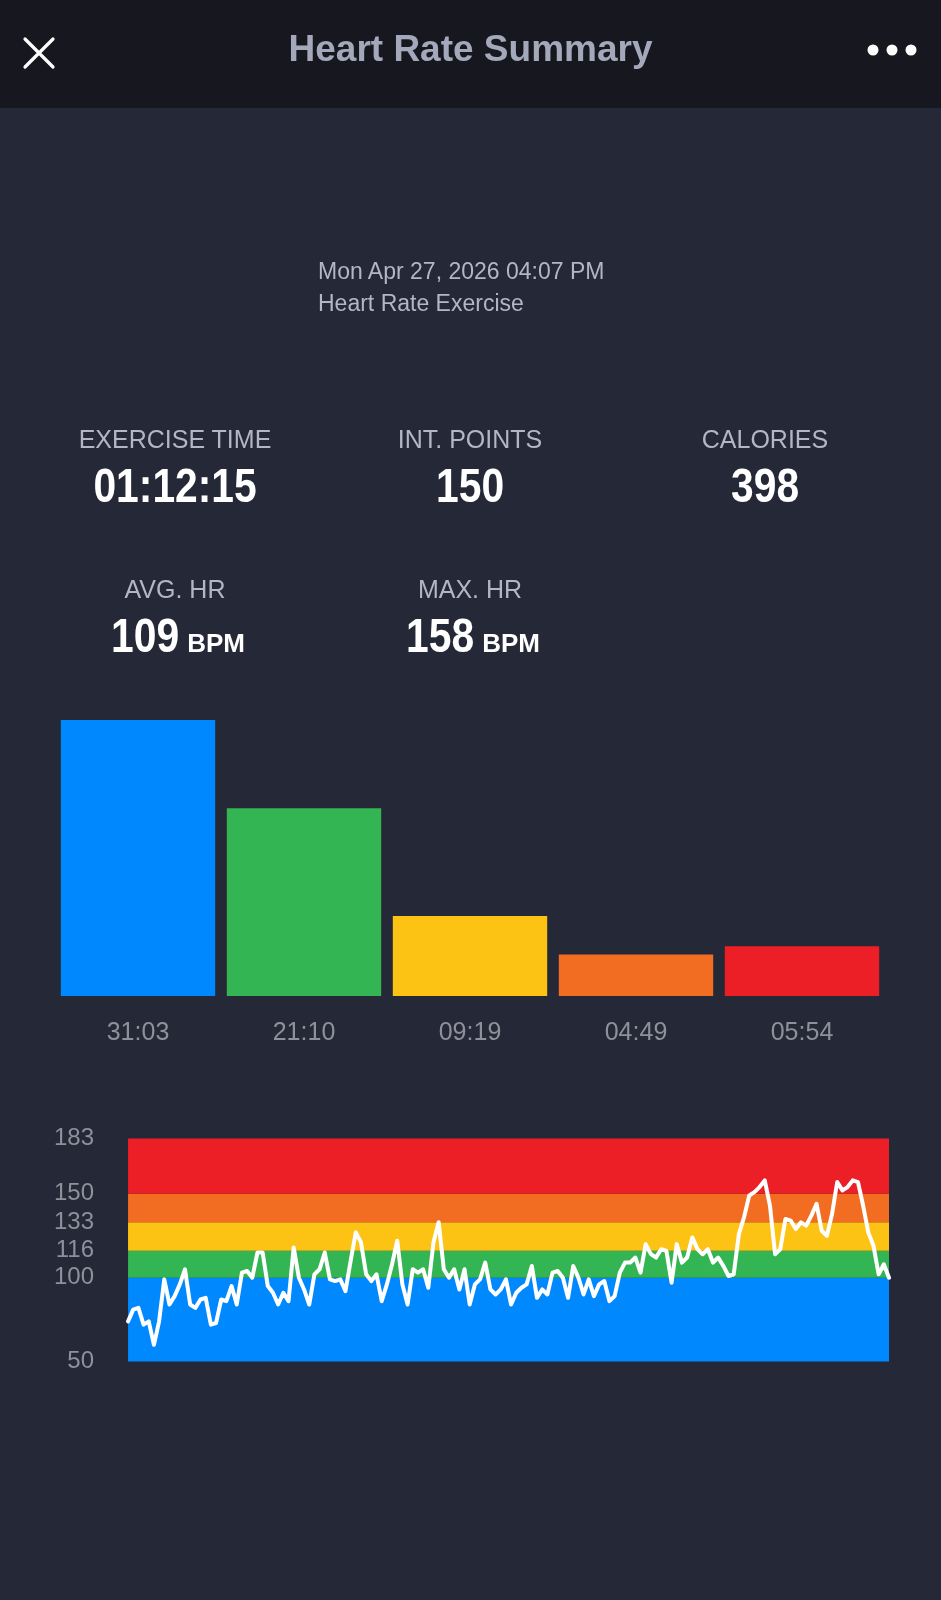 This screenshot has height=1600, width=941. Describe the element at coordinates (175, 485) in the screenshot. I see `text: 01:12:15` at that location.